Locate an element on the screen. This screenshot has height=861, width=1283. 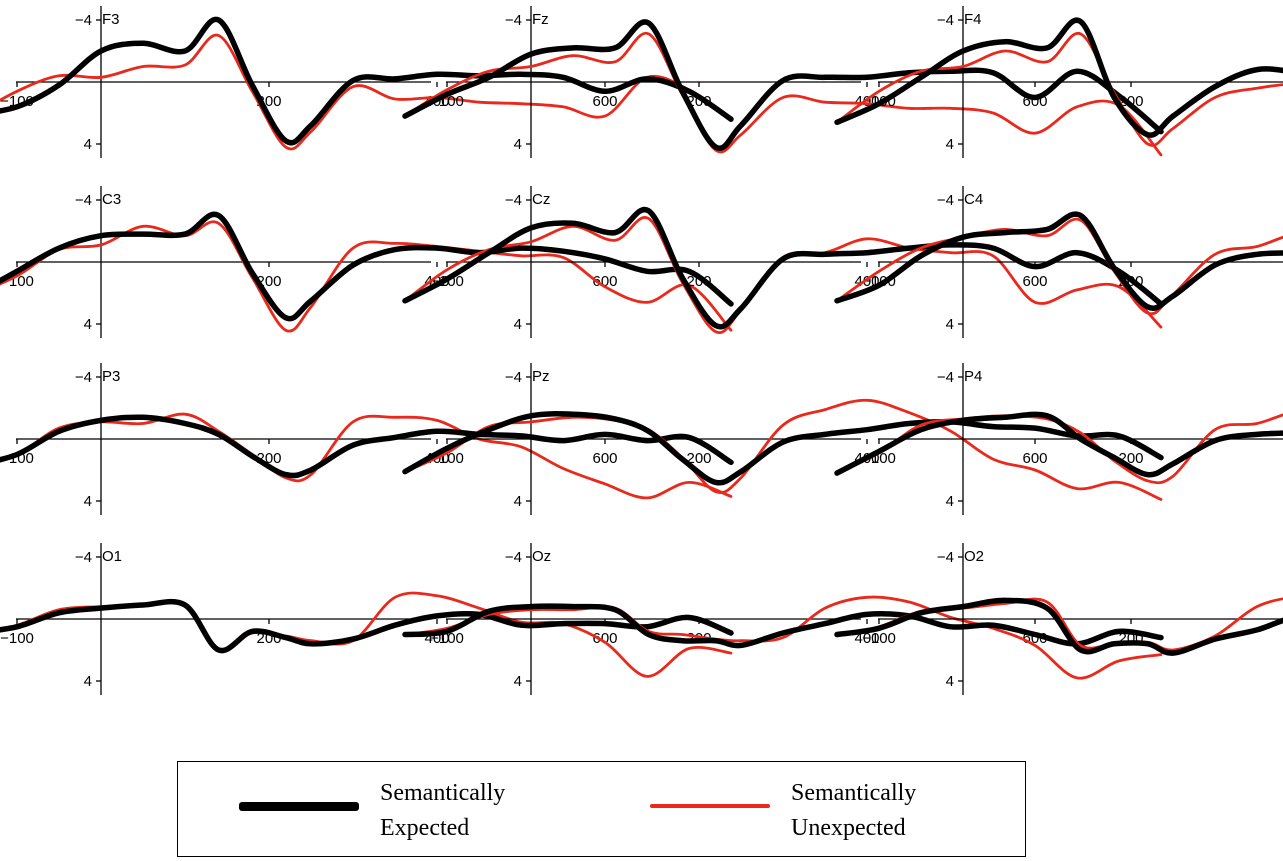
panel-o2: −44−100200400600O2 is located at coordinates (1058, 619).